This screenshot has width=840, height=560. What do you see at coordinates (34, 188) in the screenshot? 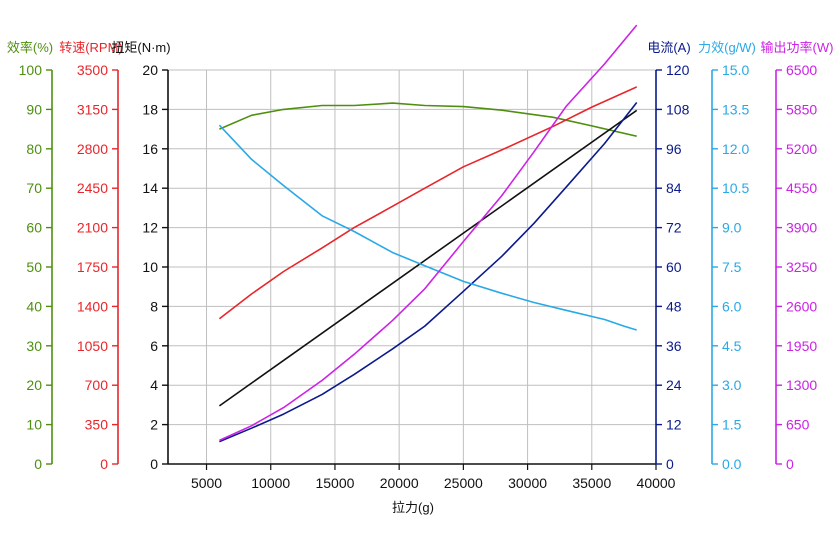
I see `y-tick-label: 70` at bounding box center [34, 188].